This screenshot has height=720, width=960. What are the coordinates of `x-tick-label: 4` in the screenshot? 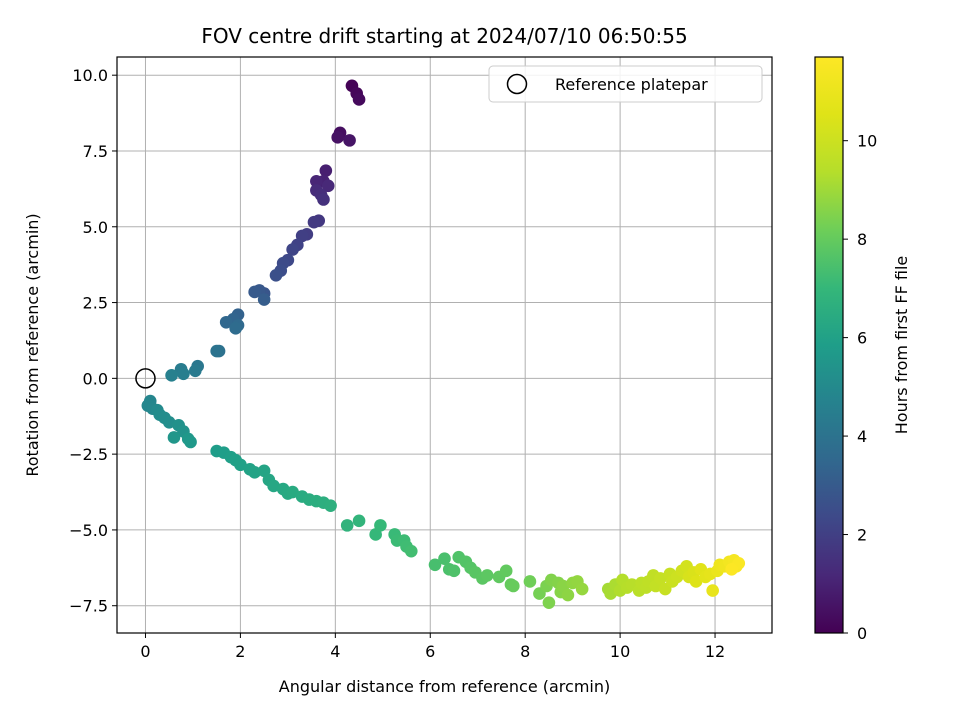 It's located at (335, 651).